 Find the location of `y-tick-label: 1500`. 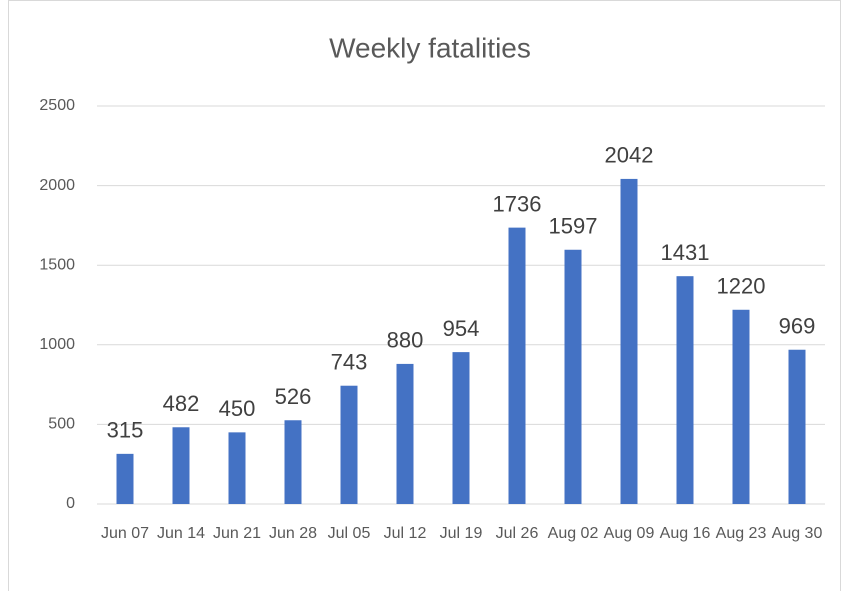

y-tick-label: 1500 is located at coordinates (57, 264).